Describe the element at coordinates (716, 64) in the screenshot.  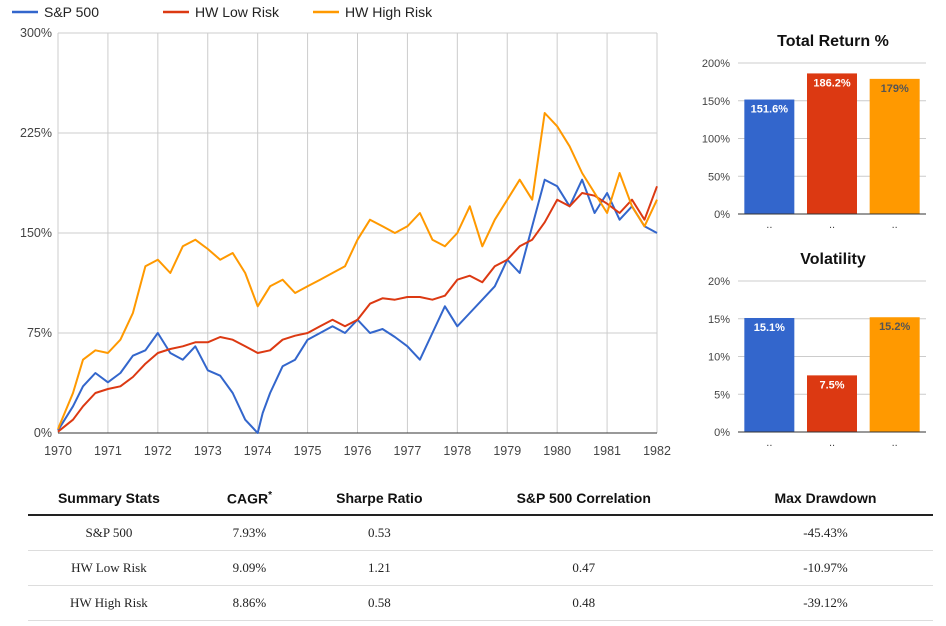
I see `y-tick-label: 200%` at that location.